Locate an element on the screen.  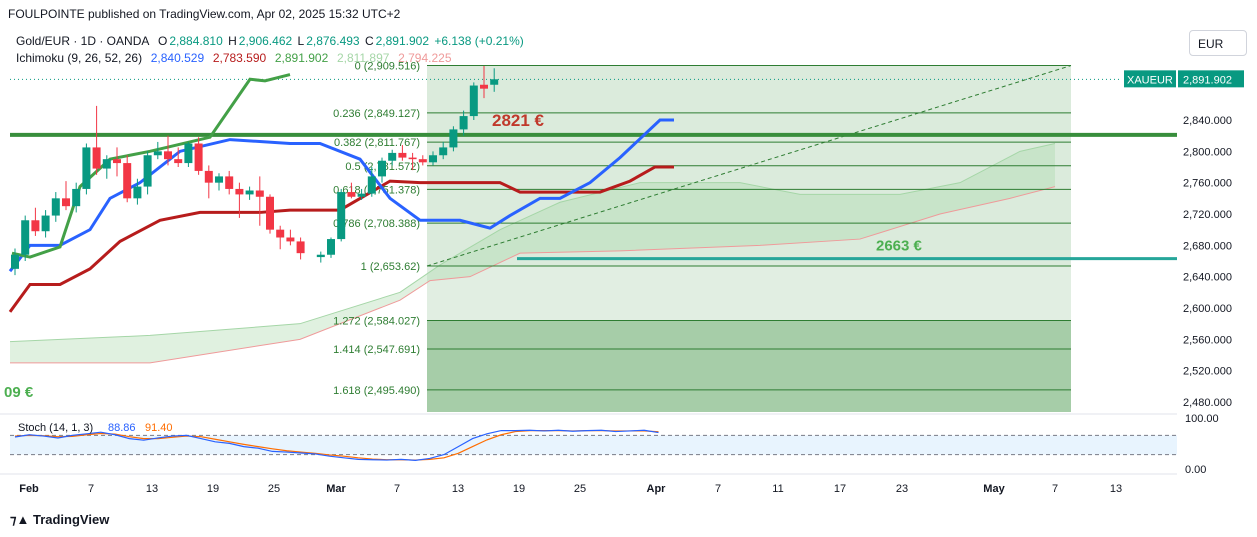
support-annotation: 2663 € is located at coordinates (899, 246).